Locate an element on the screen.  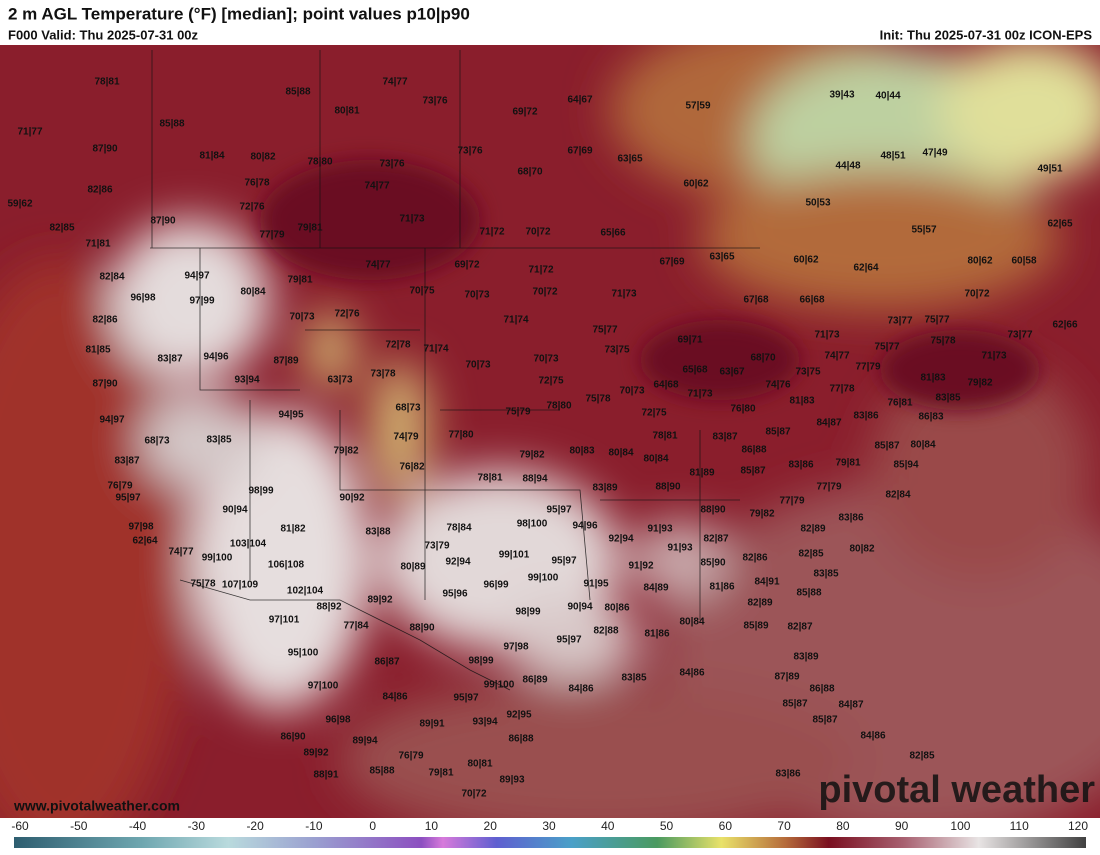
point-value: 49|51 is located at coordinates (1049, 169).